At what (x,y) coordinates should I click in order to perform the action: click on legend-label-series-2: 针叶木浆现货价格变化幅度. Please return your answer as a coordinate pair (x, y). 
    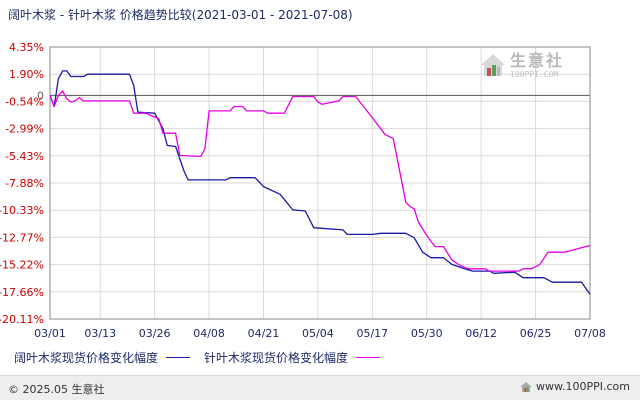
    Looking at the image, I should click on (276, 358).